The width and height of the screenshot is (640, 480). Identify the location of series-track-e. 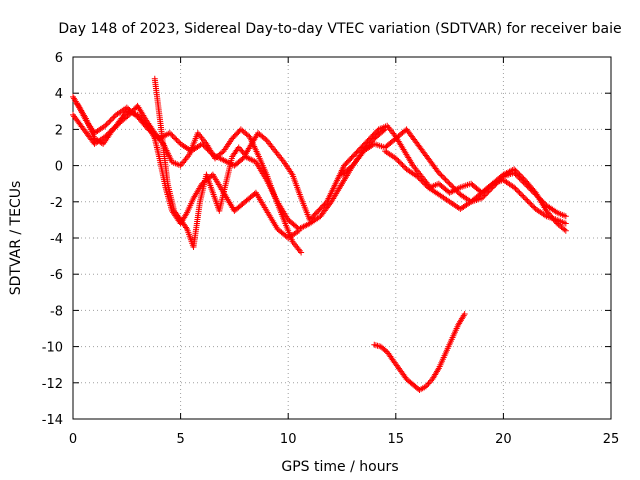
(454, 173).